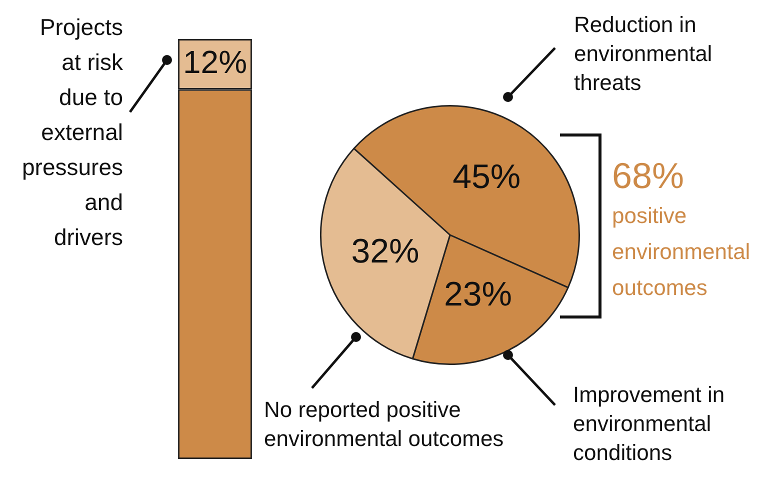 This screenshot has height=486, width=777. Describe the element at coordinates (644, 54) in the screenshot. I see `slice-label: Reduction in environmental threats` at that location.